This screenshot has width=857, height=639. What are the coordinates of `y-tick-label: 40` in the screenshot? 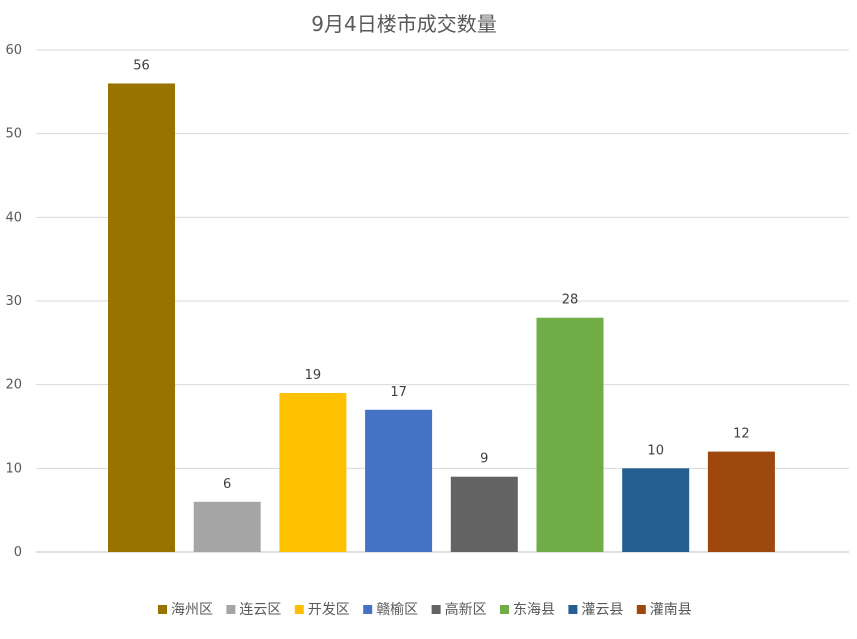 It's located at (13, 217).